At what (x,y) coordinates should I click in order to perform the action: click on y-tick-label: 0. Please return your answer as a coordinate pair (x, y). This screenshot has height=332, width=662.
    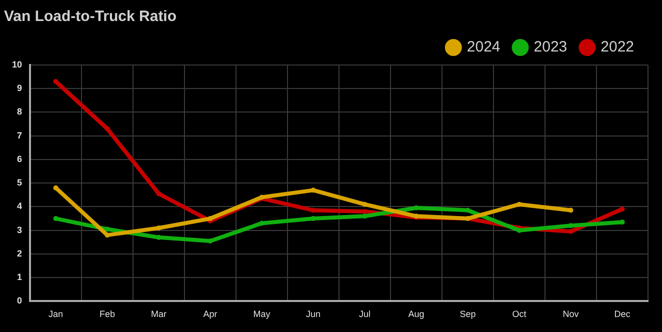
    Looking at the image, I should click on (19, 301).